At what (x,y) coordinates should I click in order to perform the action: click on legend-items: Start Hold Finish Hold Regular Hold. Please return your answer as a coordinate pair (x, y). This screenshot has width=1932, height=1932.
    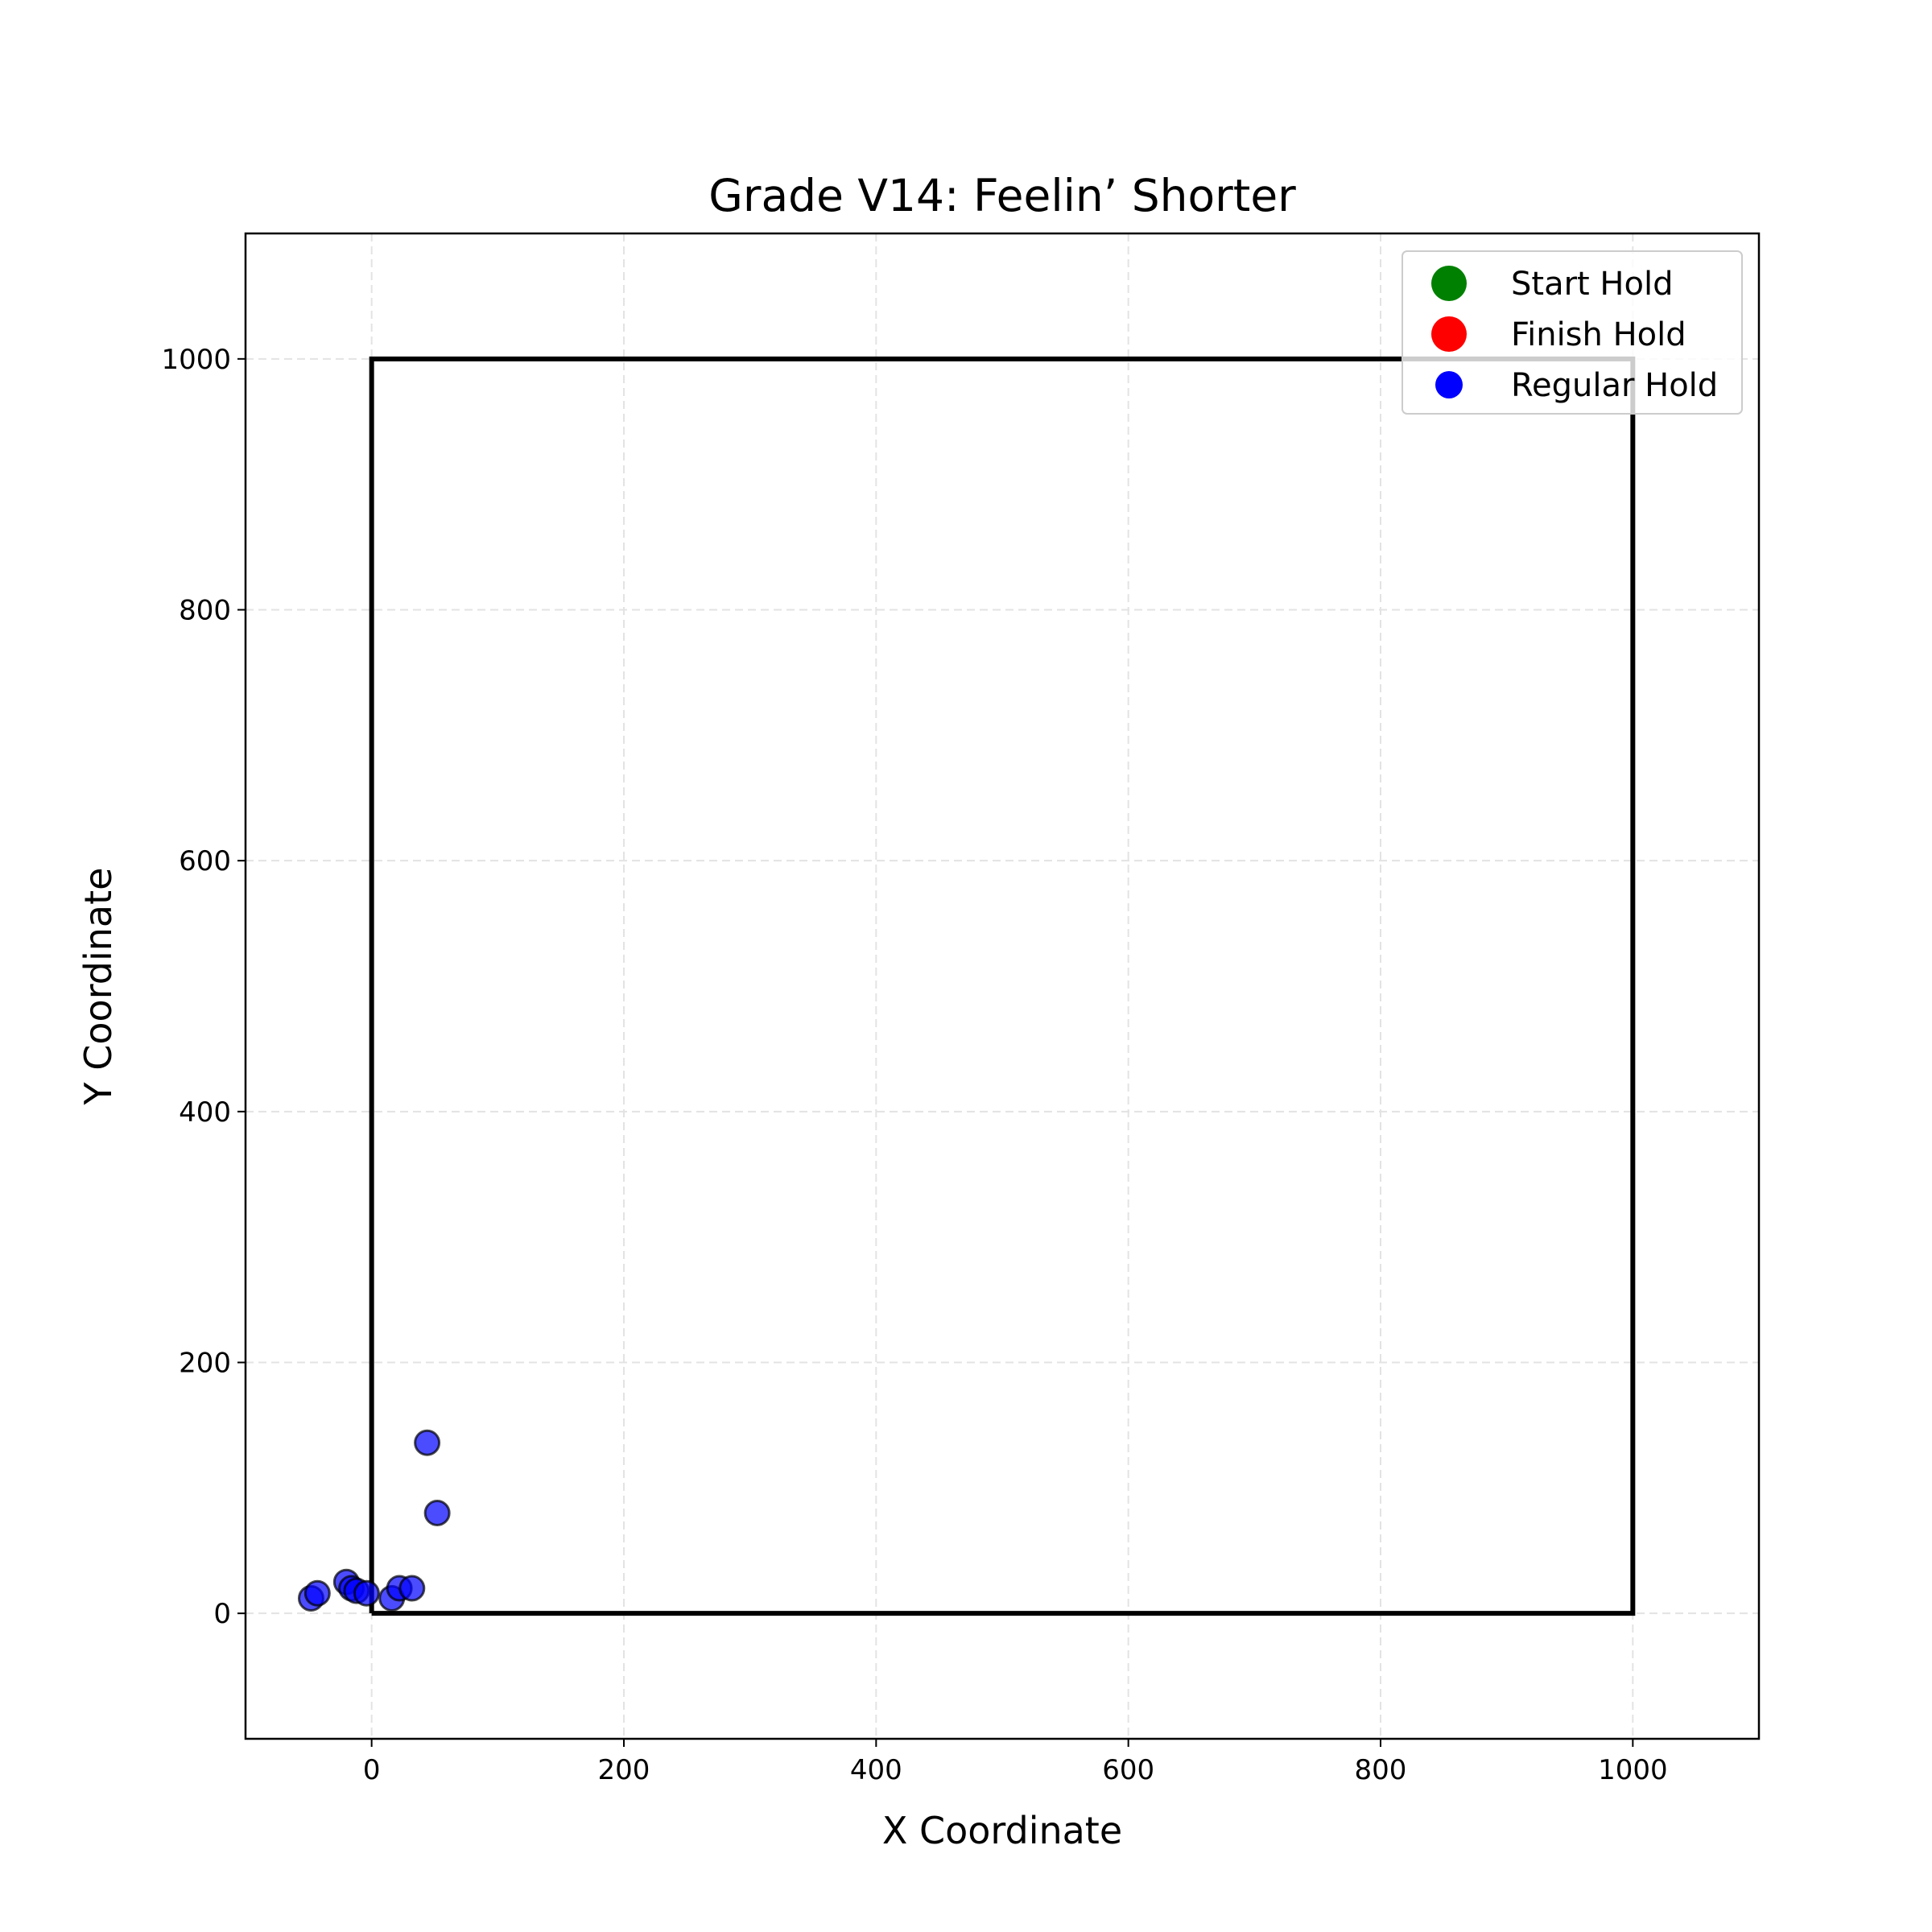
    Looking at the image, I should click on (1574, 335).